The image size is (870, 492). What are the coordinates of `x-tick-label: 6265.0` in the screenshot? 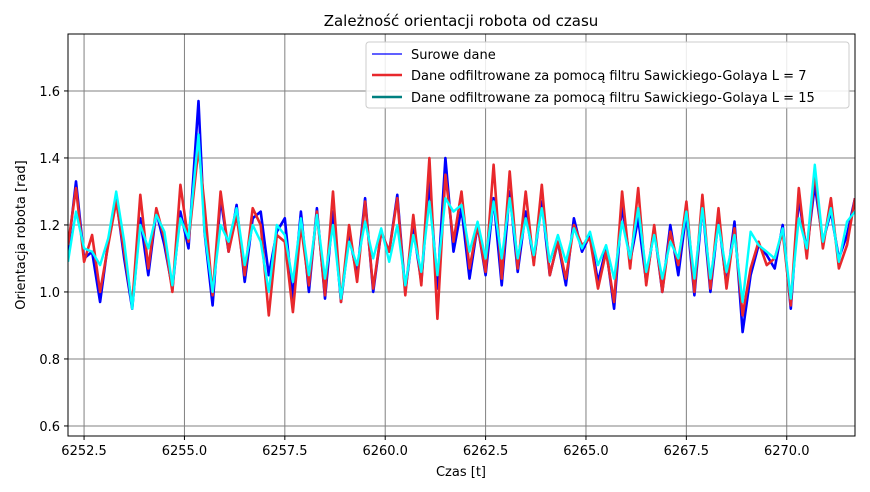 It's located at (586, 451).